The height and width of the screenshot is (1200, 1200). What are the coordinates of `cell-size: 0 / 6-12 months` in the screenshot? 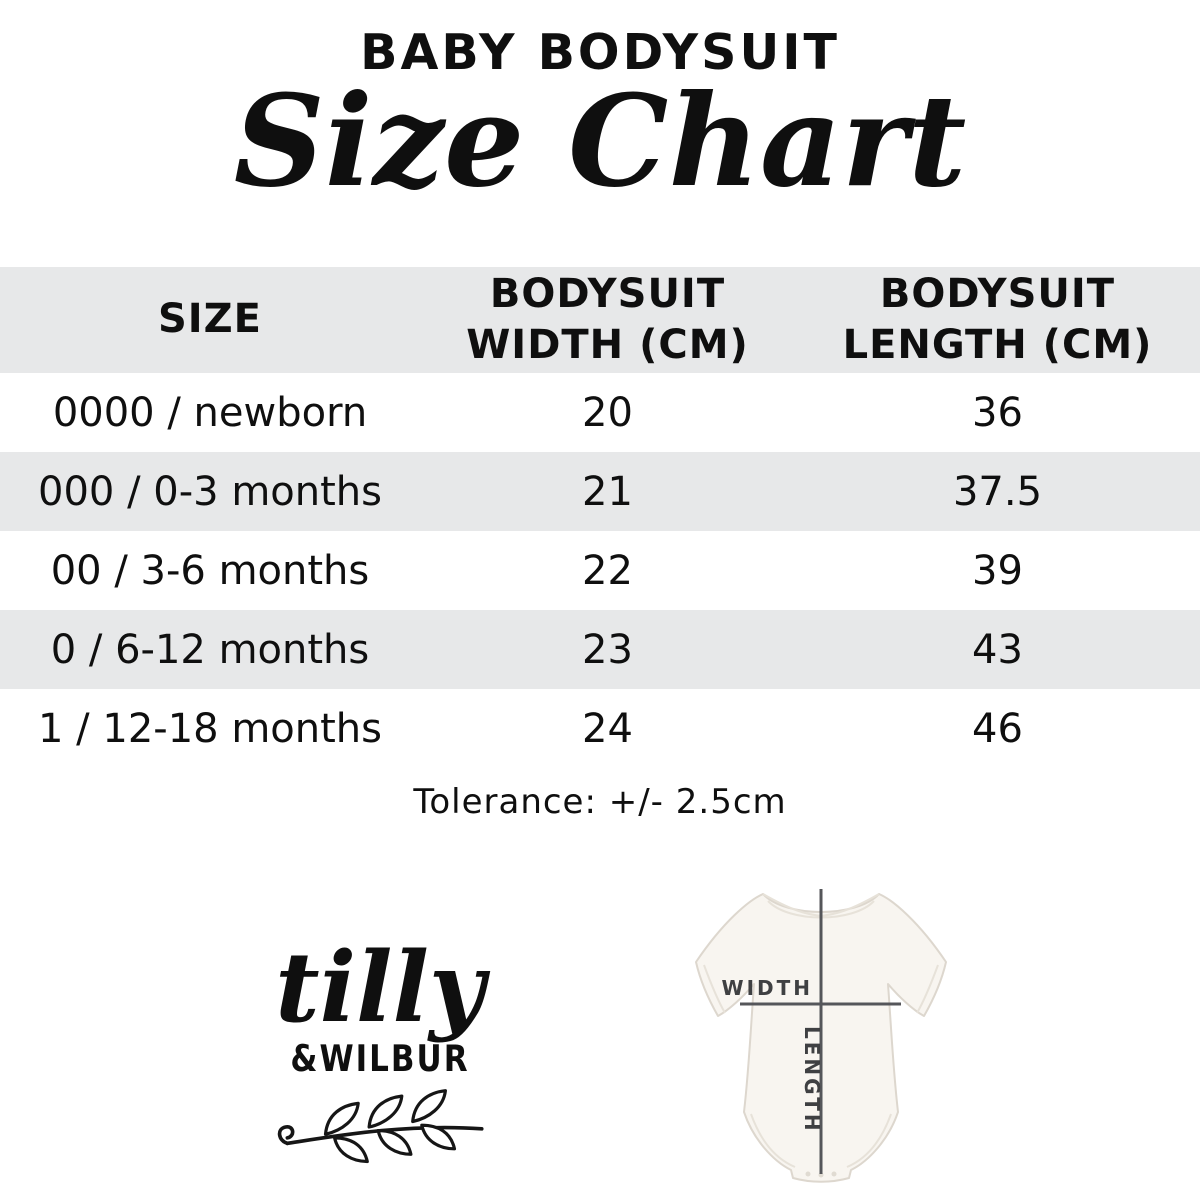 It's located at (210, 649).